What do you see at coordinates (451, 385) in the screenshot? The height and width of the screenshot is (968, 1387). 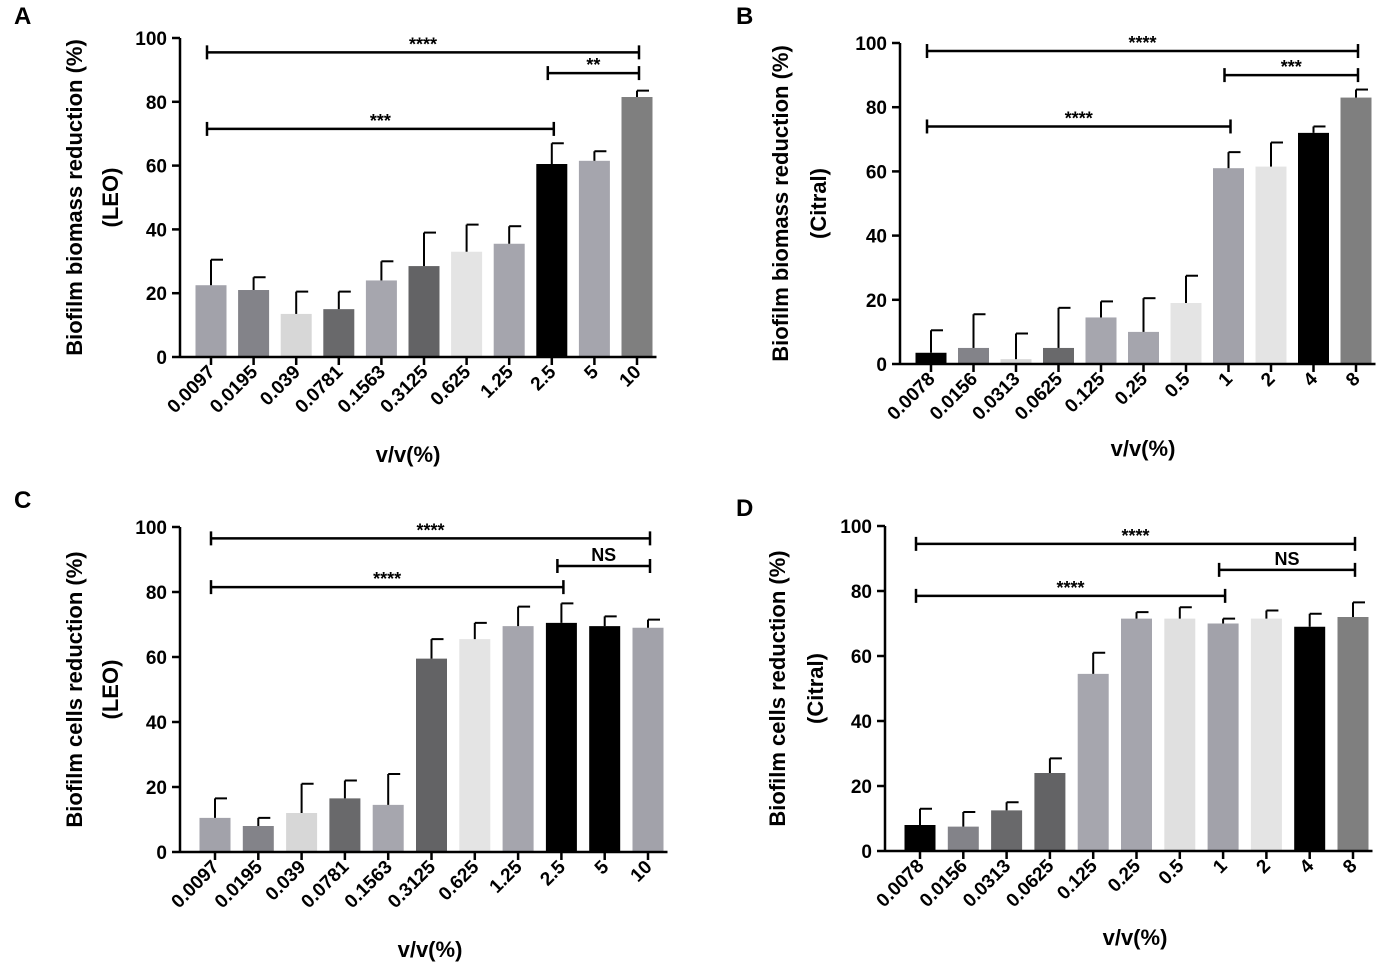 I see `panel-a-xtick-label-6: 0.625` at bounding box center [451, 385].